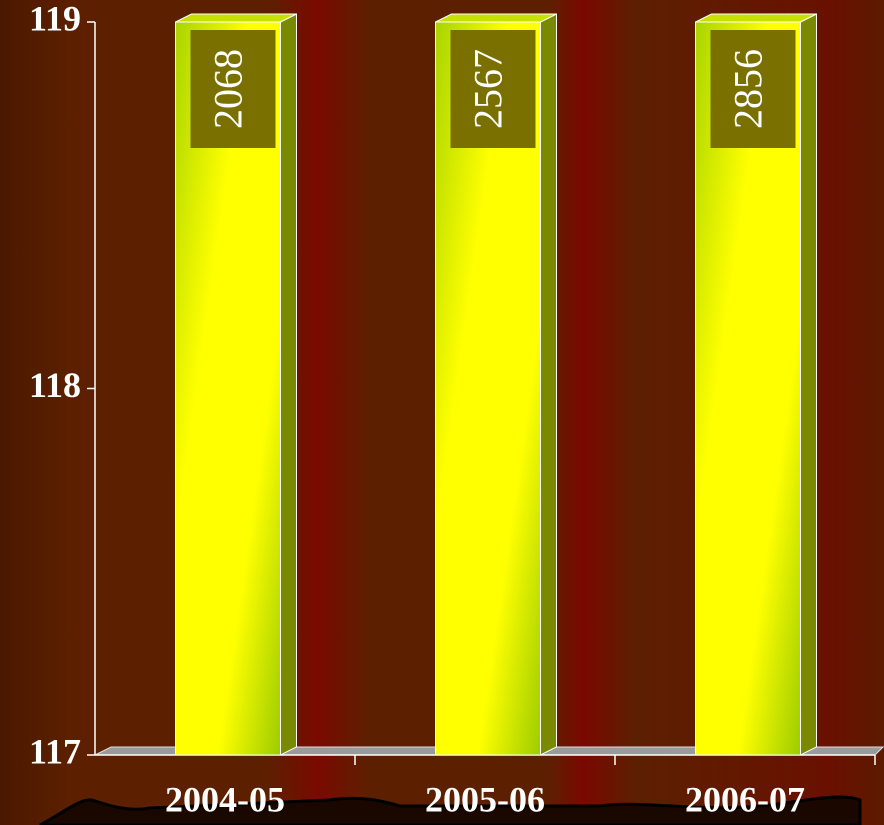 This screenshot has height=825, width=884. What do you see at coordinates (55, 385) in the screenshot?
I see `y-tick-label: 118` at bounding box center [55, 385].